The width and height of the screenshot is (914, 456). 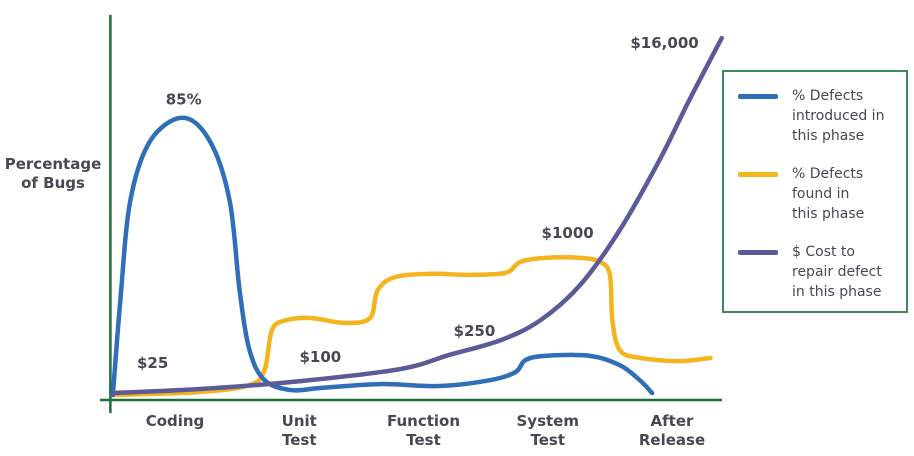 I want to click on x-tick-label: Coding, so click(x=175, y=421).